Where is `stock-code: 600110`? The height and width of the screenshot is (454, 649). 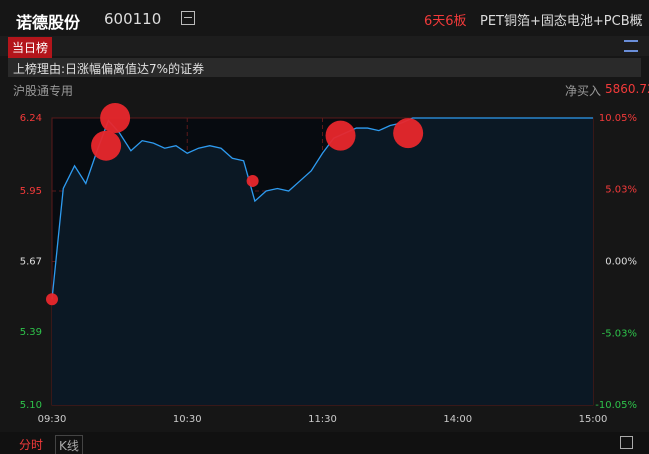 stock-code: 600110 is located at coordinates (133, 19).